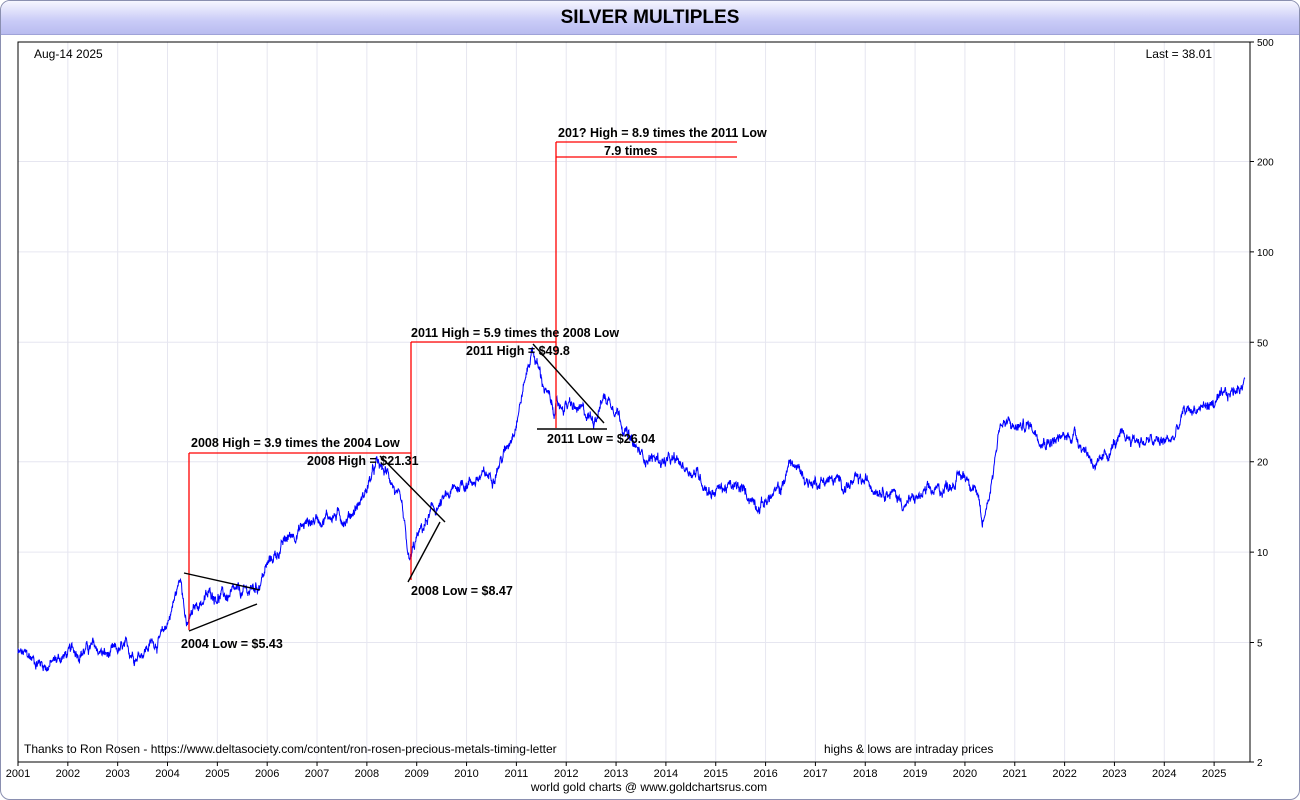  I want to click on annotation-label: 2011 High = $49.8, so click(518, 351).